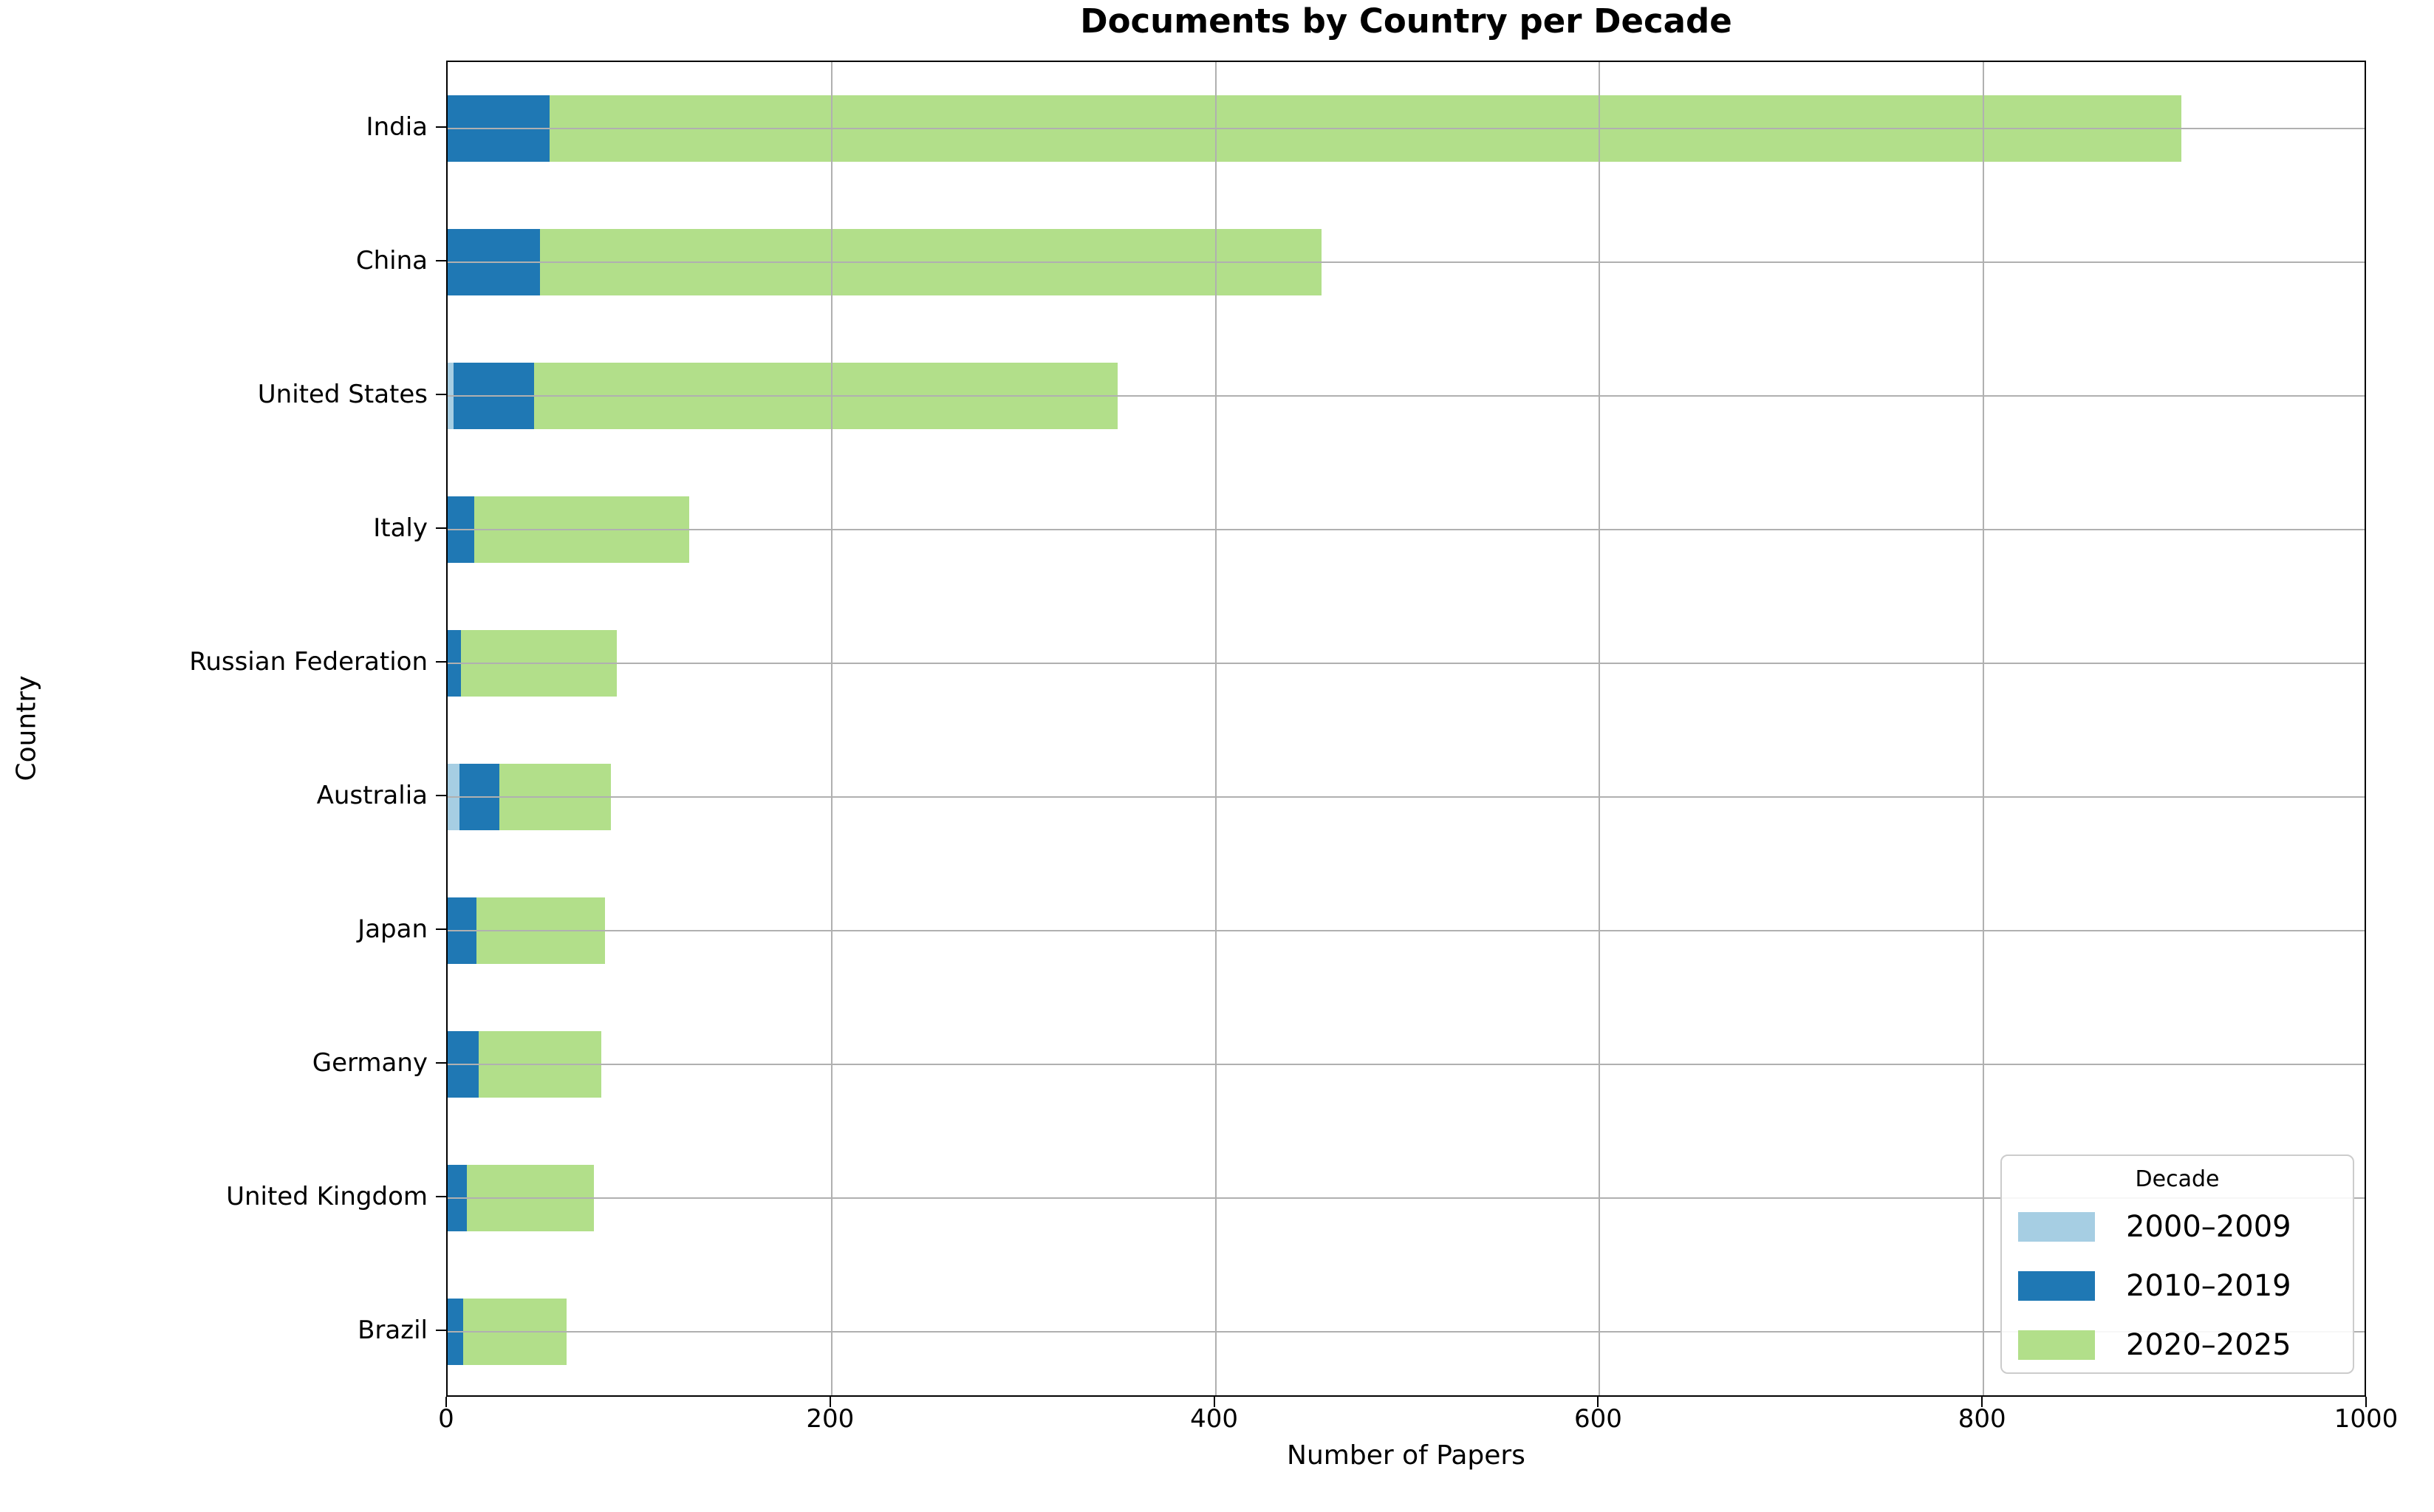 The width and height of the screenshot is (2434, 1512). What do you see at coordinates (1982, 1419) in the screenshot?
I see `x-tick-label: 800` at bounding box center [1982, 1419].